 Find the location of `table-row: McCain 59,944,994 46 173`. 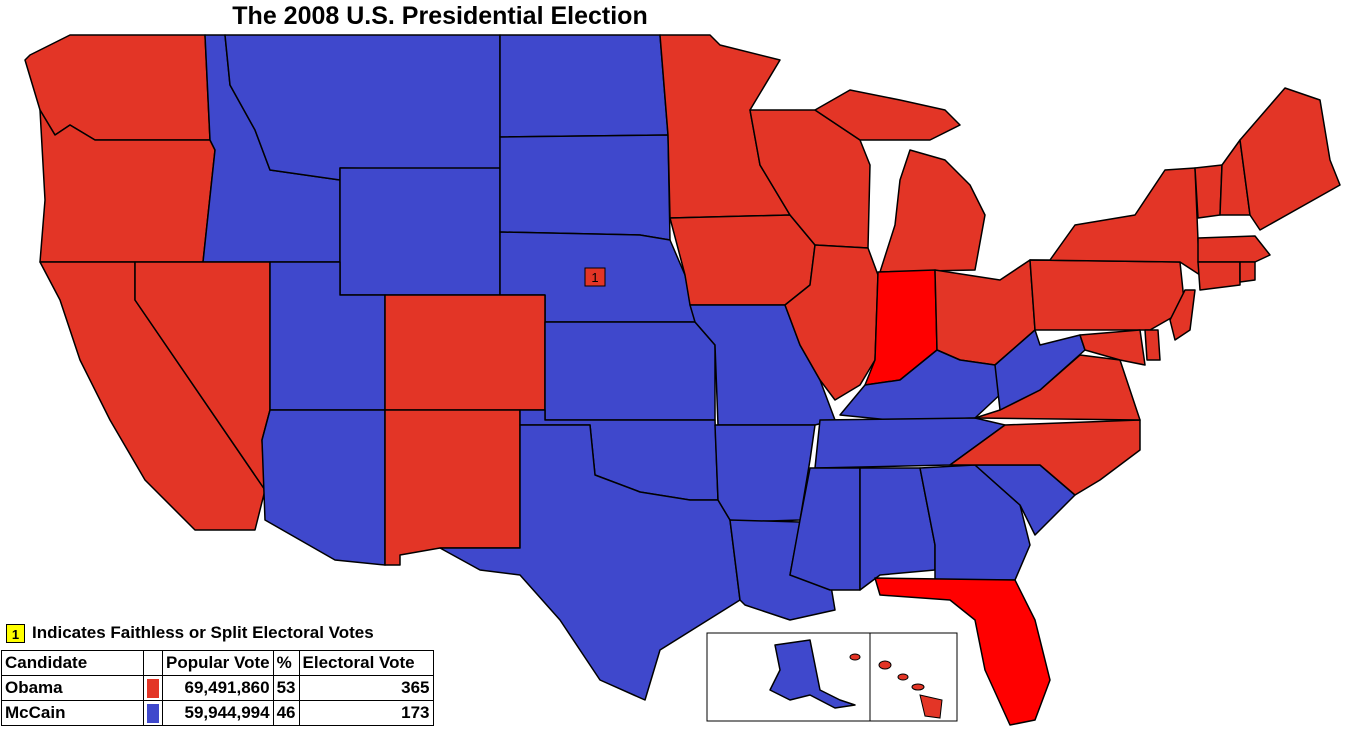

table-row: McCain 59,944,994 46 173 is located at coordinates (217, 713).